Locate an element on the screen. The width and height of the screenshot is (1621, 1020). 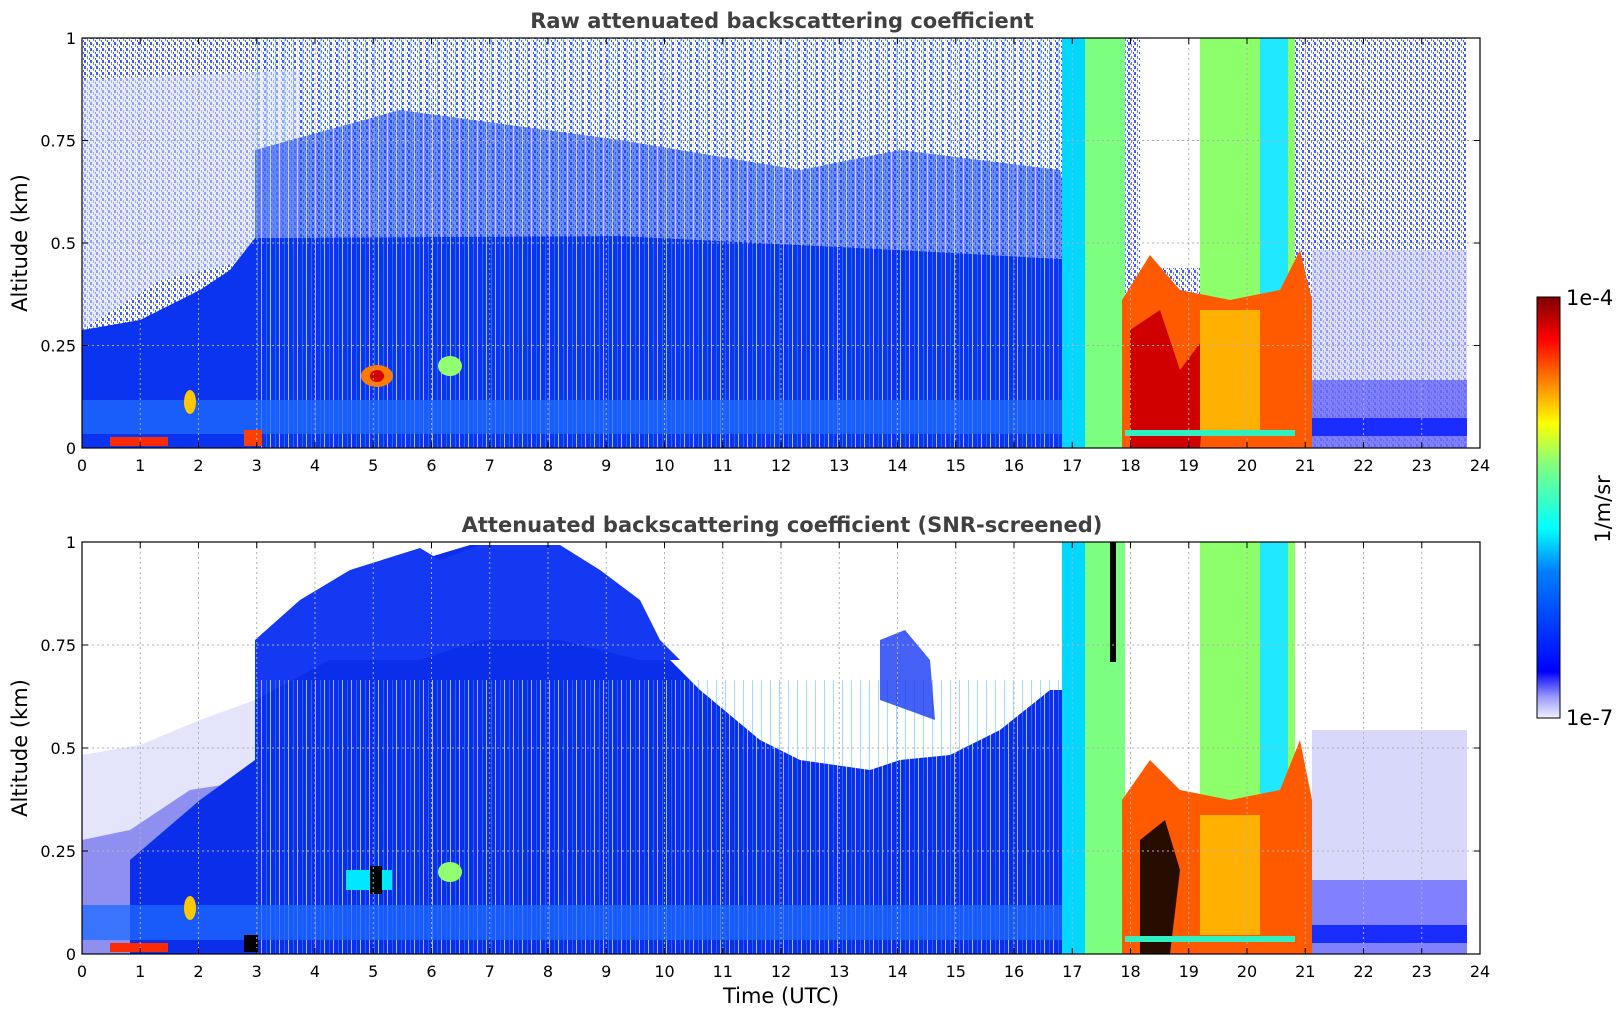
screened-precipitation-orange is located at coordinates (1230, 875).